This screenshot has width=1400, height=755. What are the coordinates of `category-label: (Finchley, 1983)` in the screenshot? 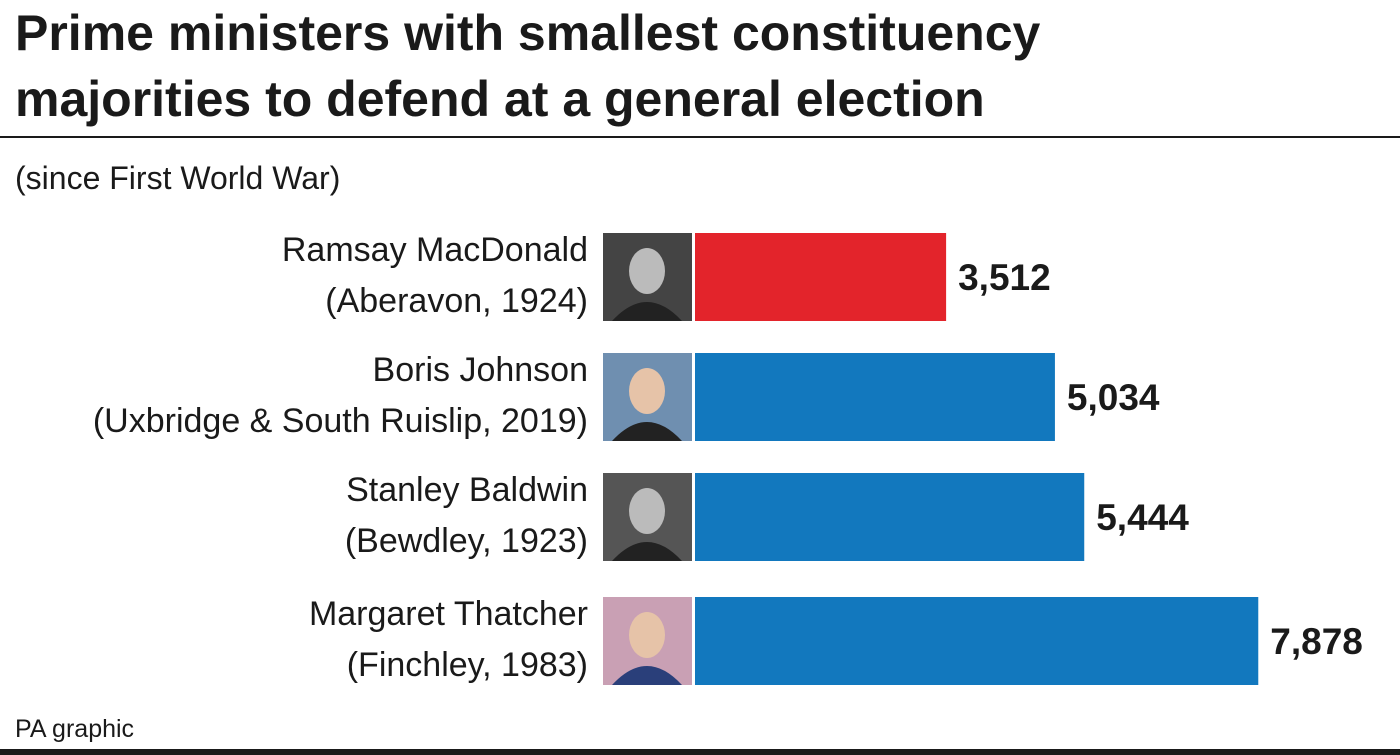 It's located at (467, 665).